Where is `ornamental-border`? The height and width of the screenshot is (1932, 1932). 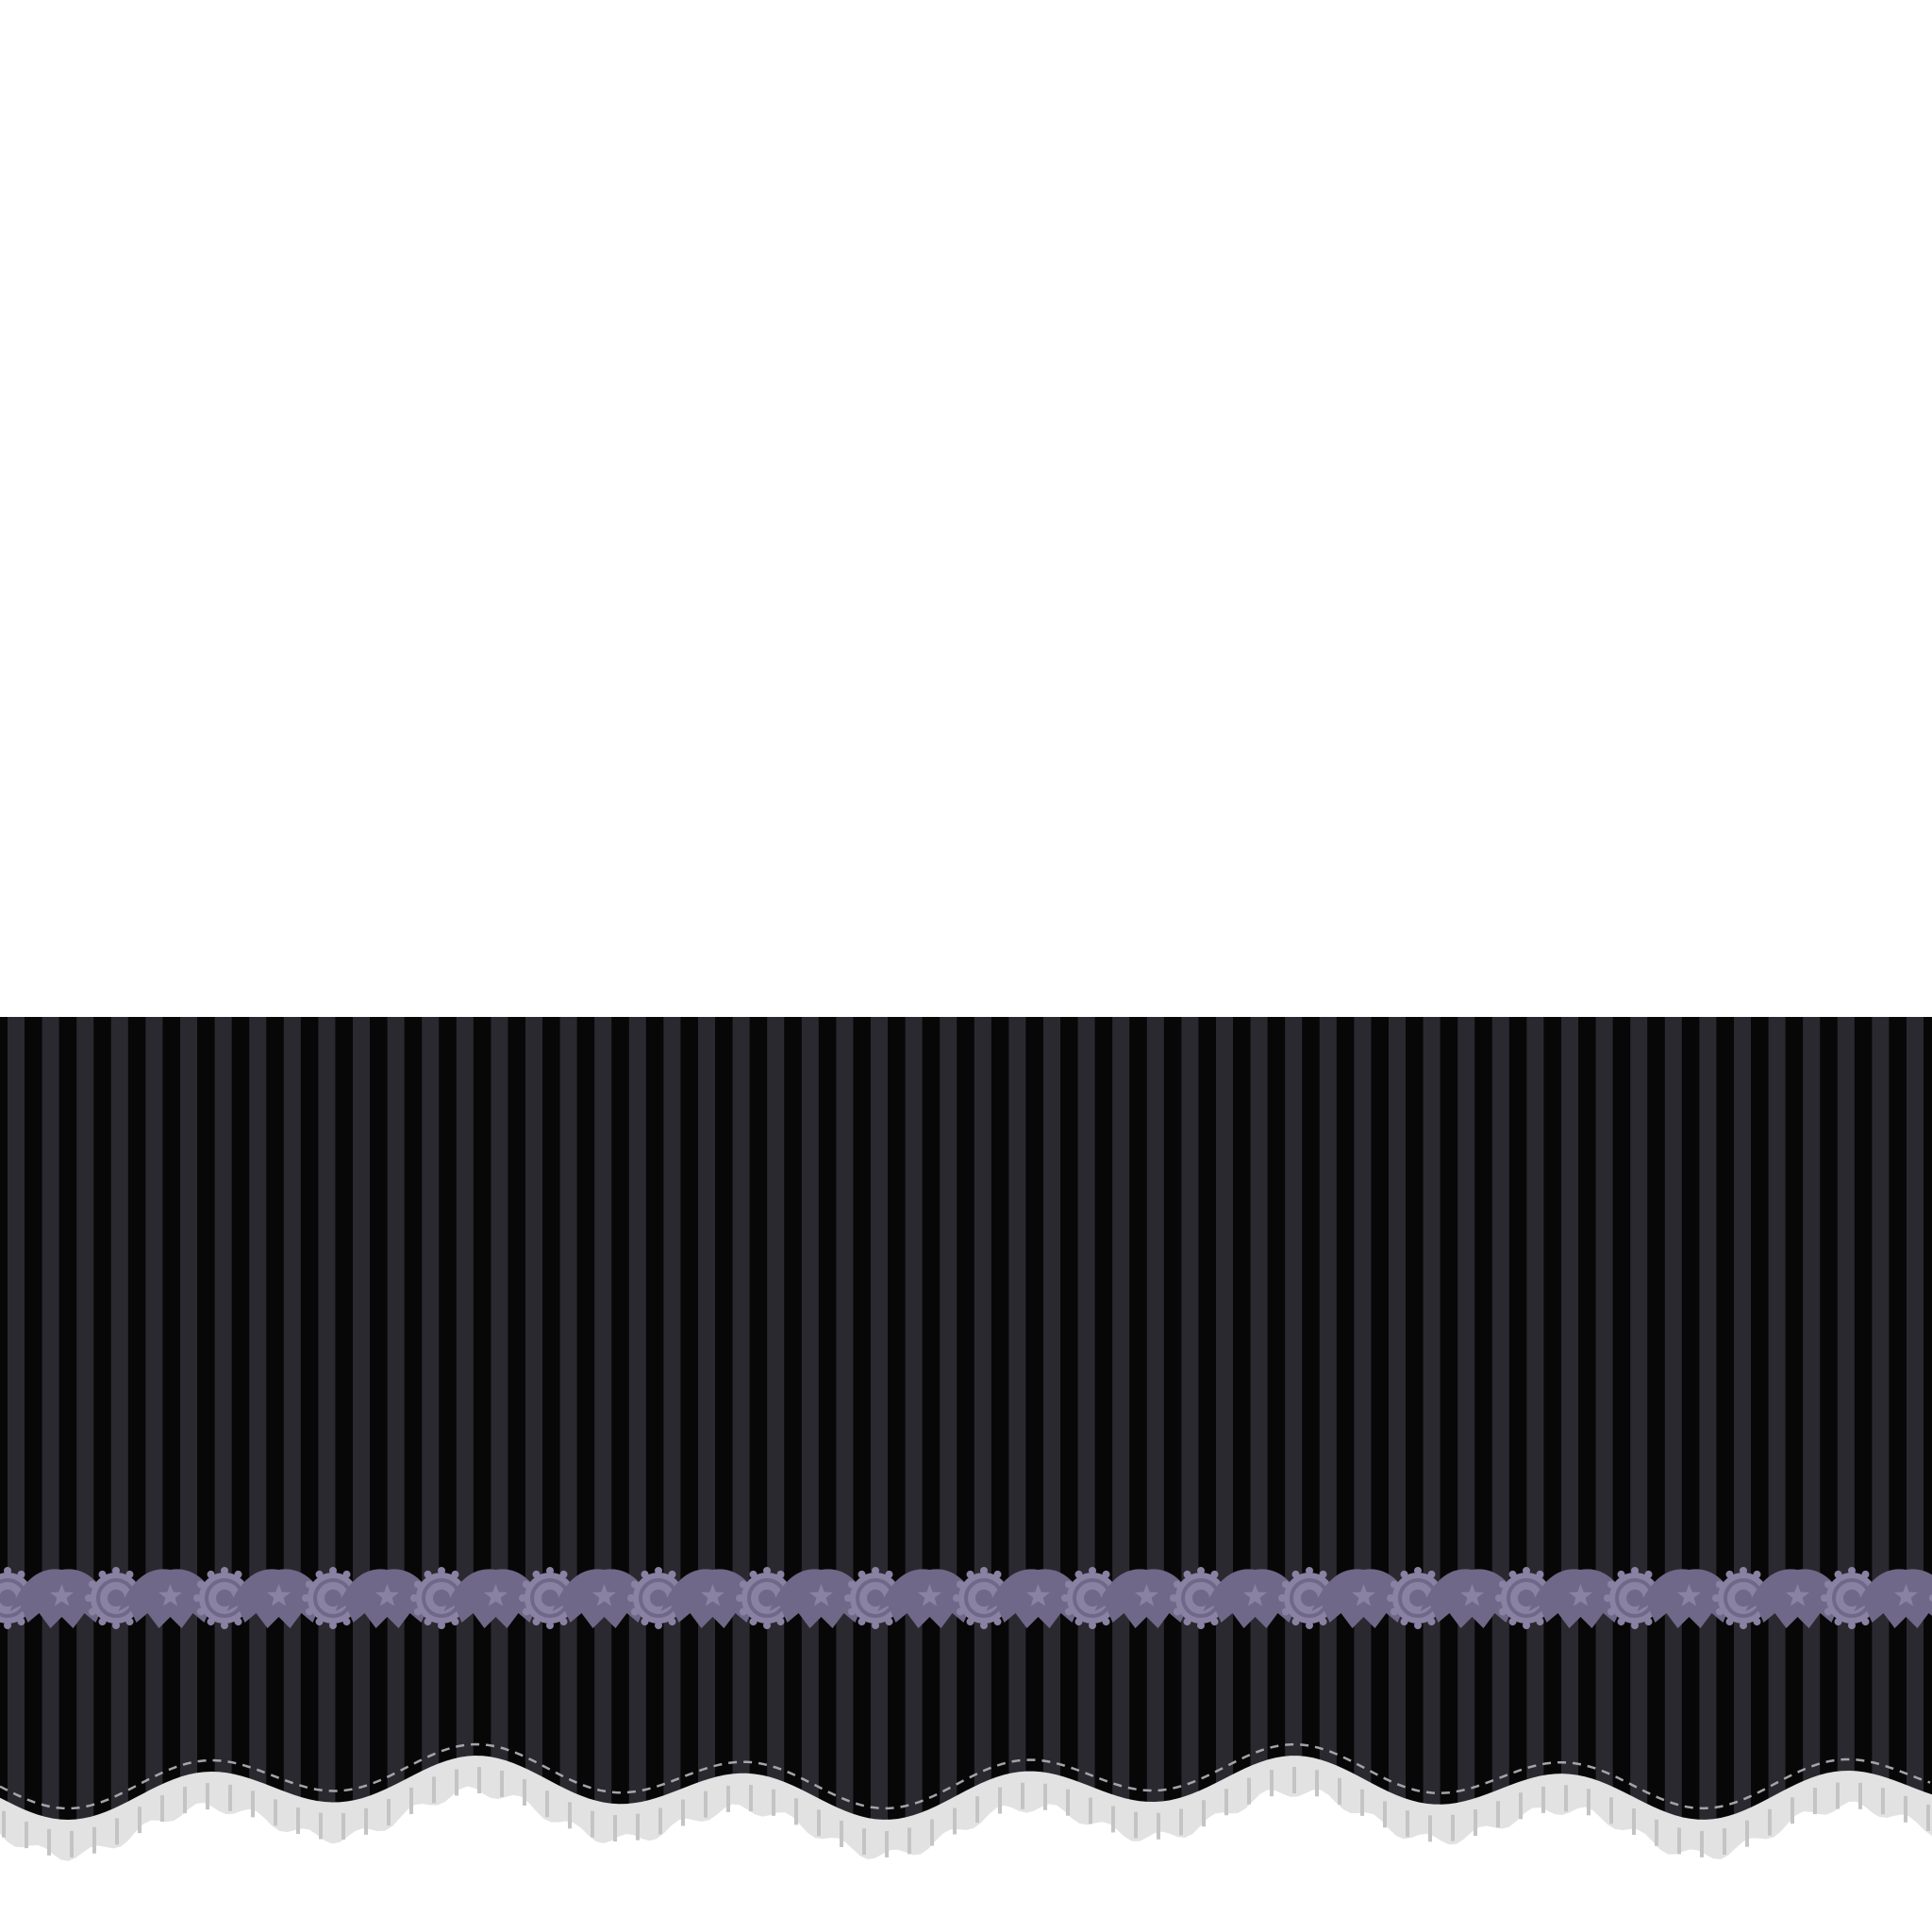 ornamental-border is located at coordinates (966, 1598).